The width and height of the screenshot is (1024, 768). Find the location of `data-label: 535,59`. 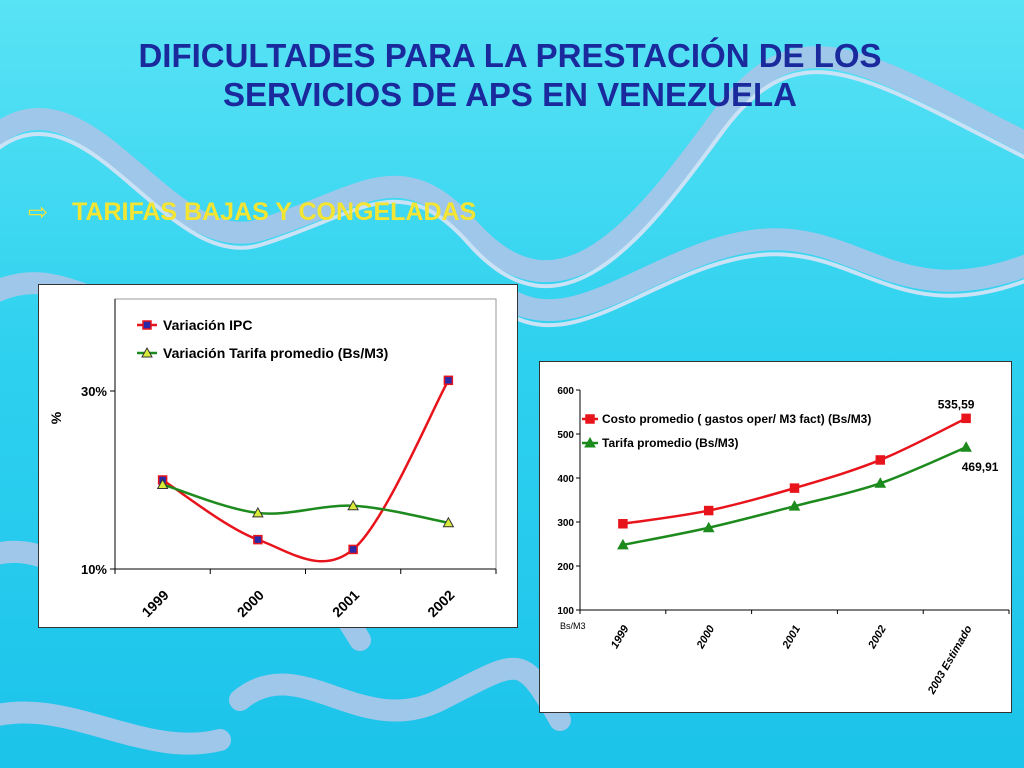

data-label: 535,59 is located at coordinates (956, 404).